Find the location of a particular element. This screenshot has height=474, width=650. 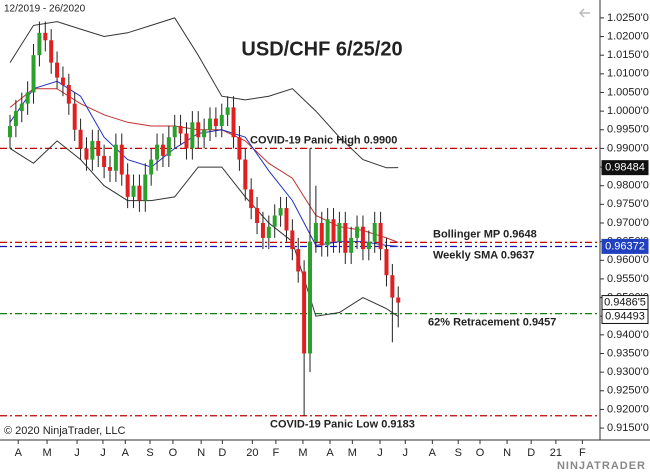

y-tick-label: 0.9400'0 is located at coordinates (628, 335).